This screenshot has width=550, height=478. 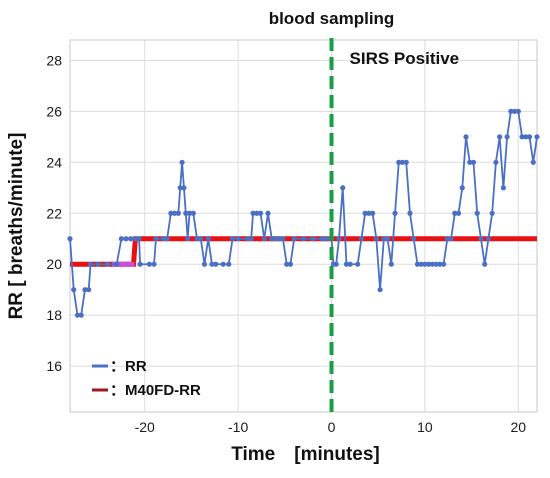 I want to click on y-axis-title: RR [ breaths/minute], so click(x=16, y=226).